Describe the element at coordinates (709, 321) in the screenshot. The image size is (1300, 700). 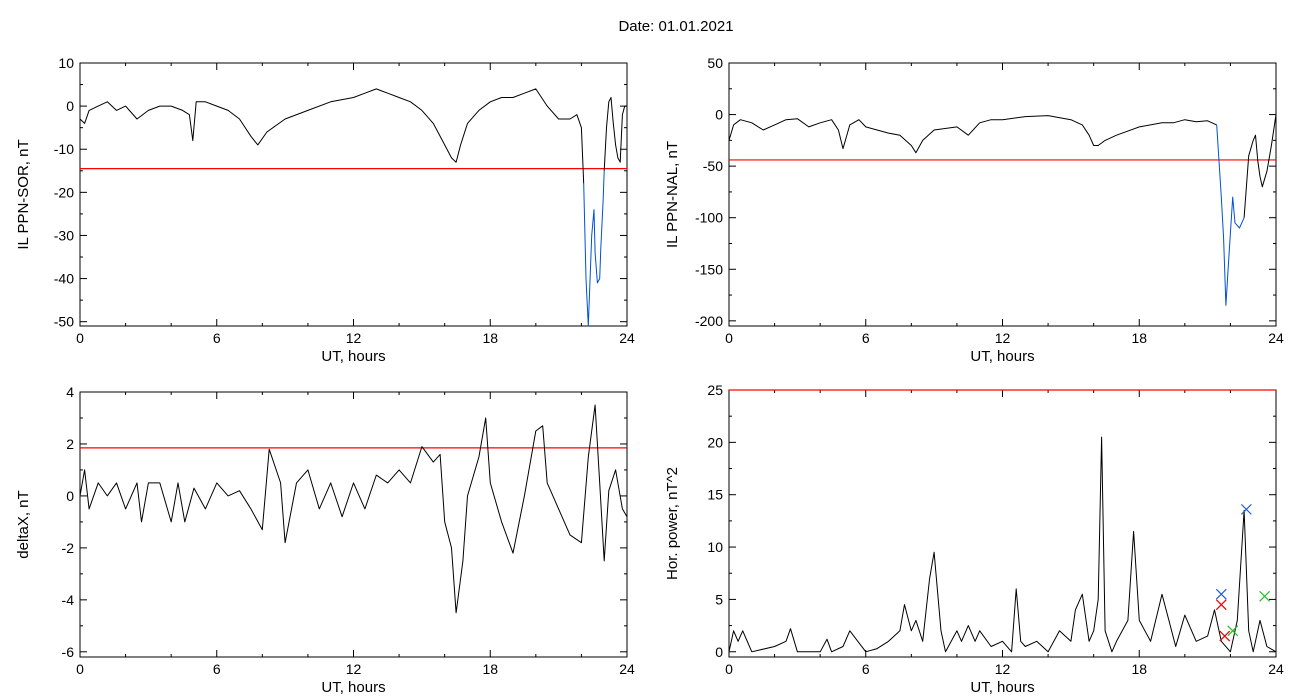
I see `y-tick-label: -200` at that location.